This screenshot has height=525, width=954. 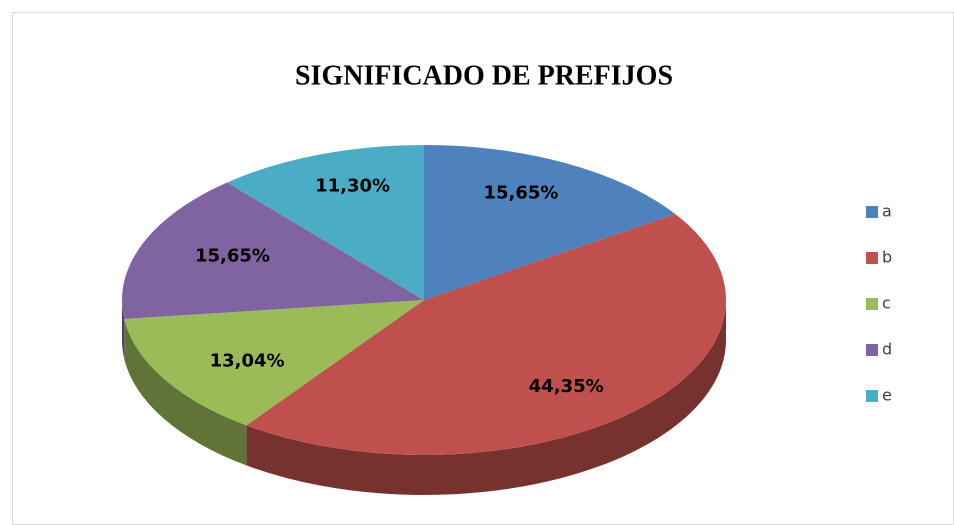 What do you see at coordinates (247, 360) in the screenshot?
I see `data-label: 13,04%` at bounding box center [247, 360].